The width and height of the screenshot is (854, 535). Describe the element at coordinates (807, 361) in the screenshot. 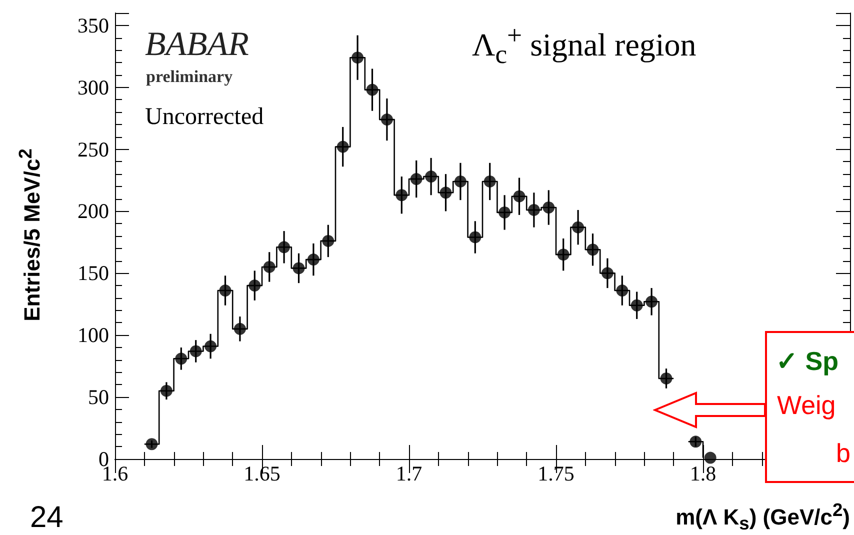

I see `annotation: ✓ Sp` at that location.